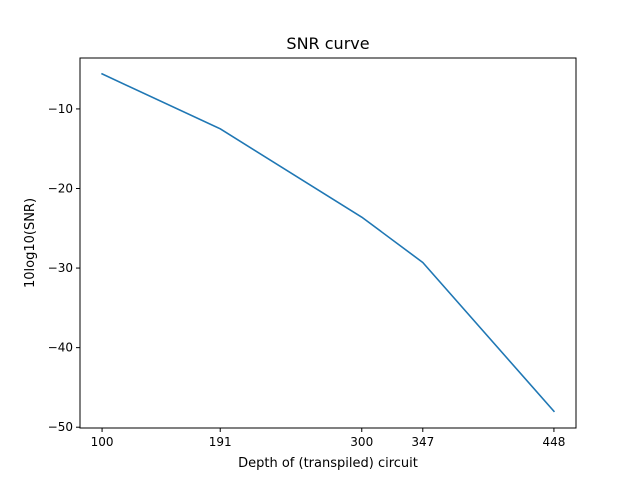 This screenshot has height=480, width=640. I want to click on x-tick-label: 448, so click(553, 442).